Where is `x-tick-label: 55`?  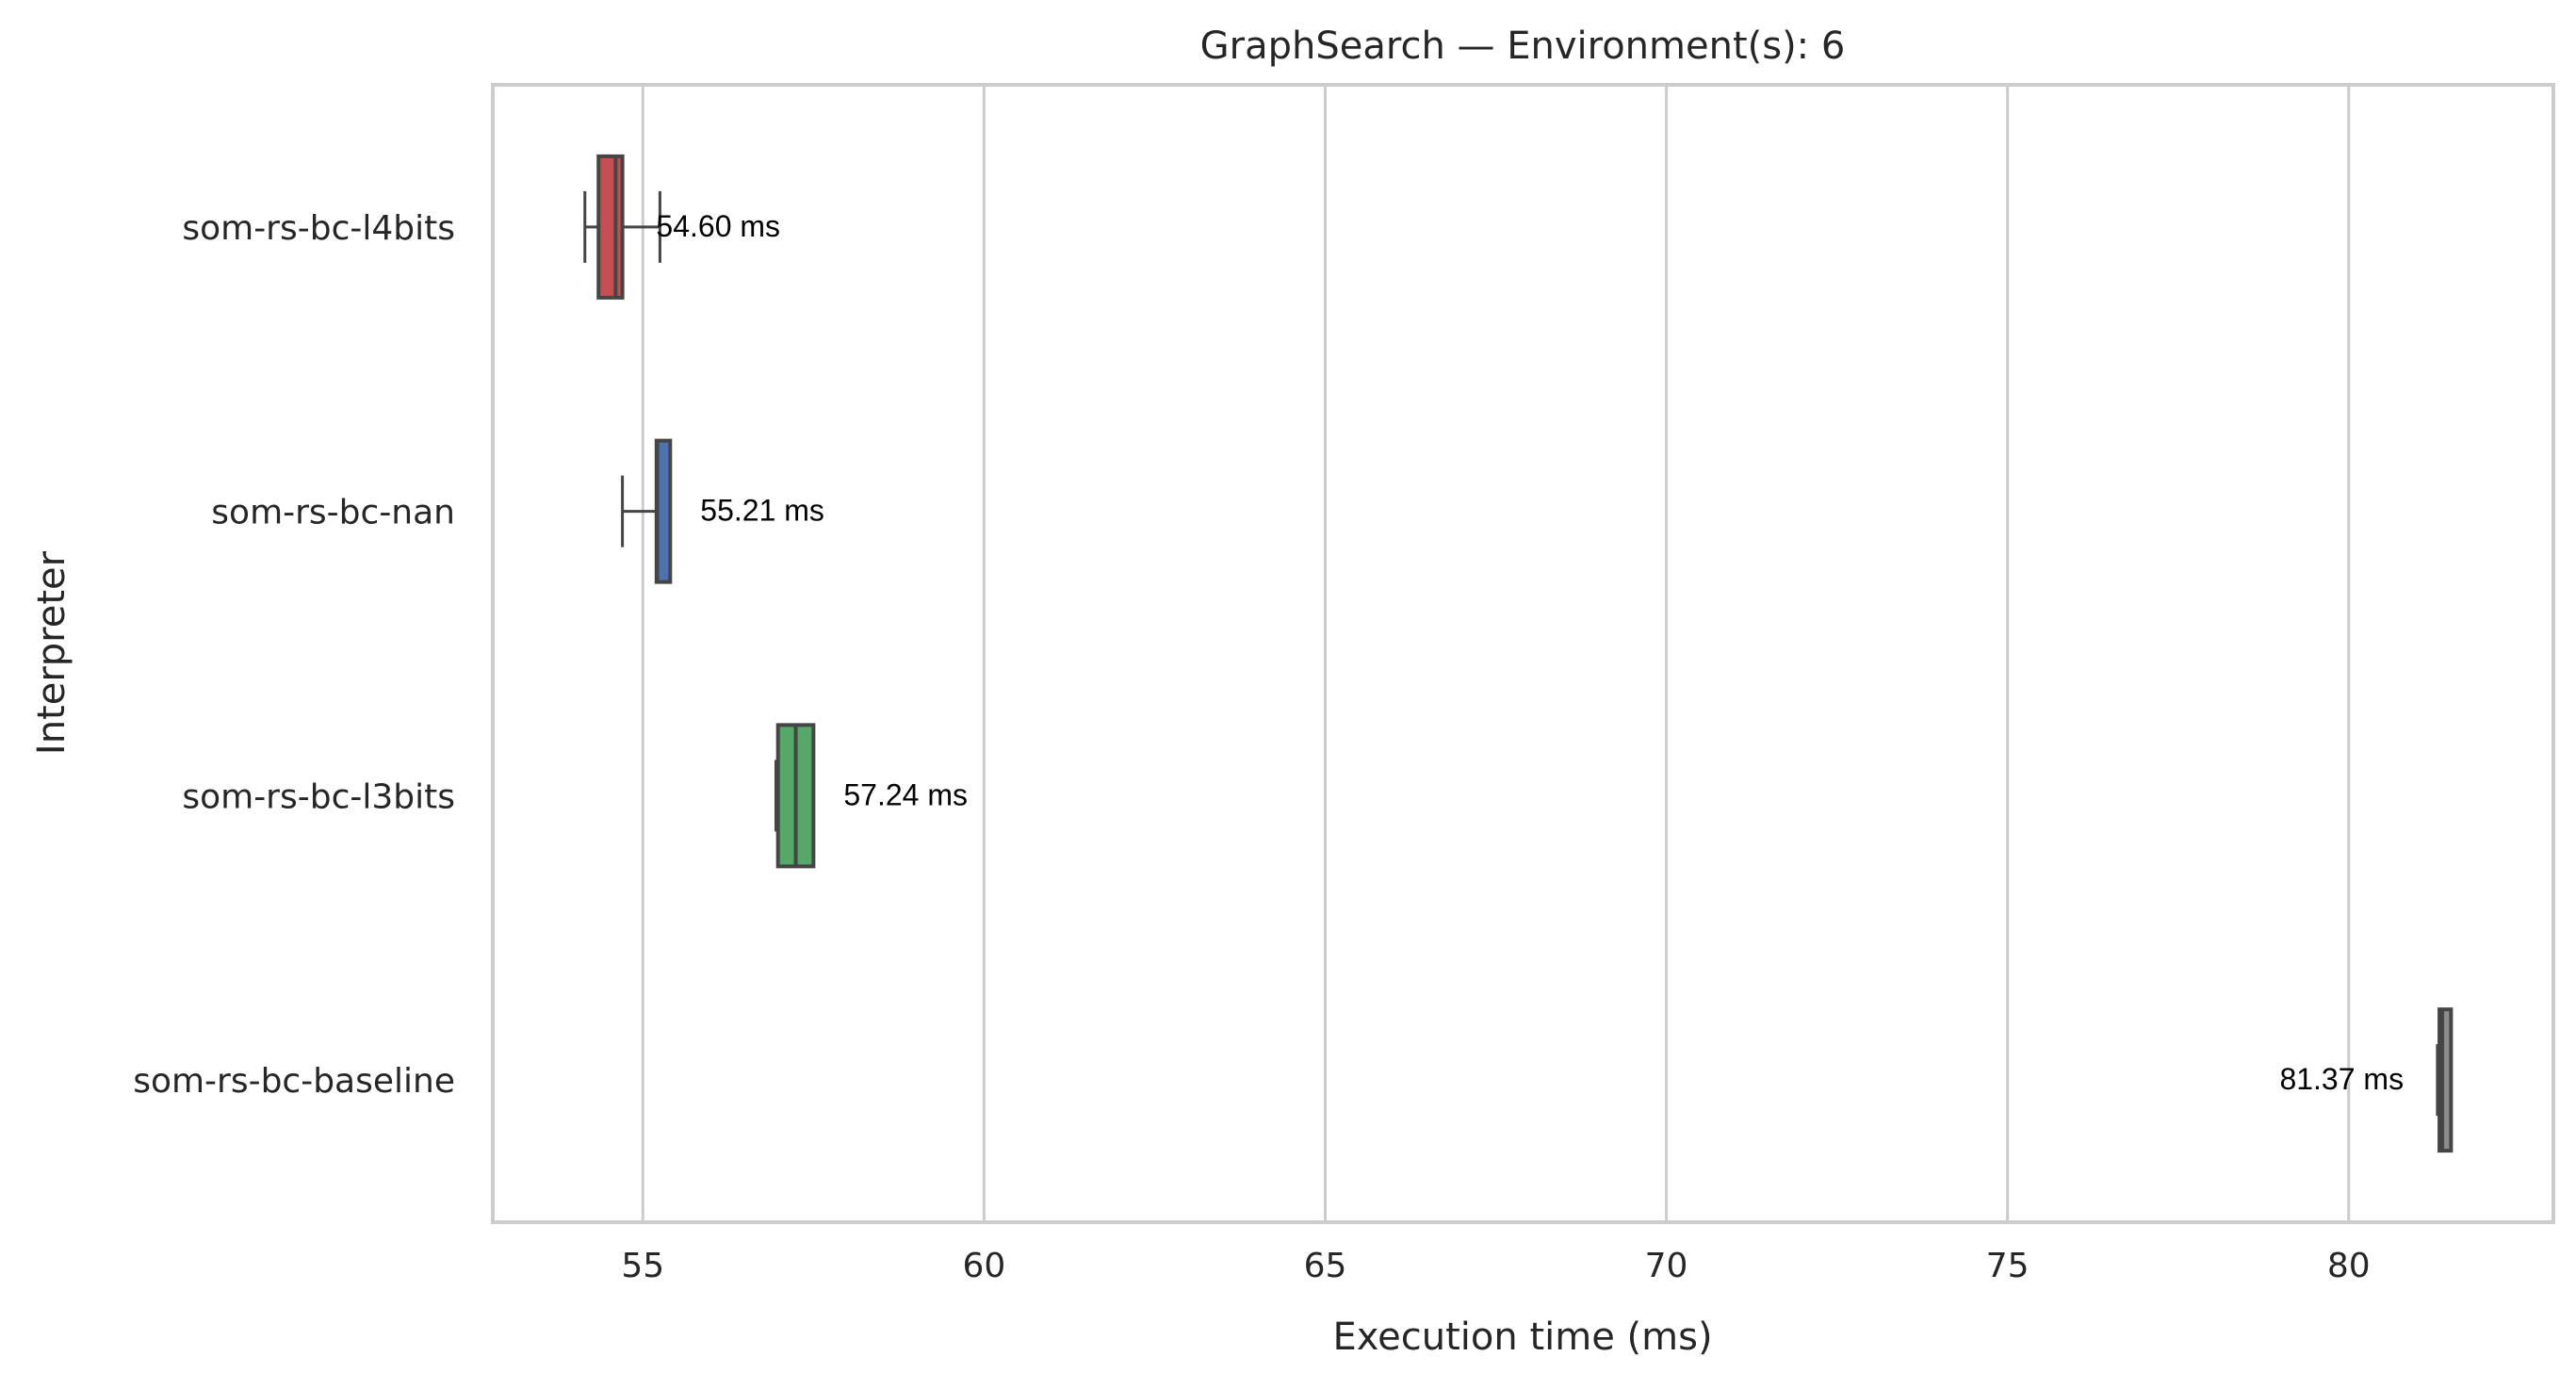 x-tick-label: 55 is located at coordinates (642, 1266).